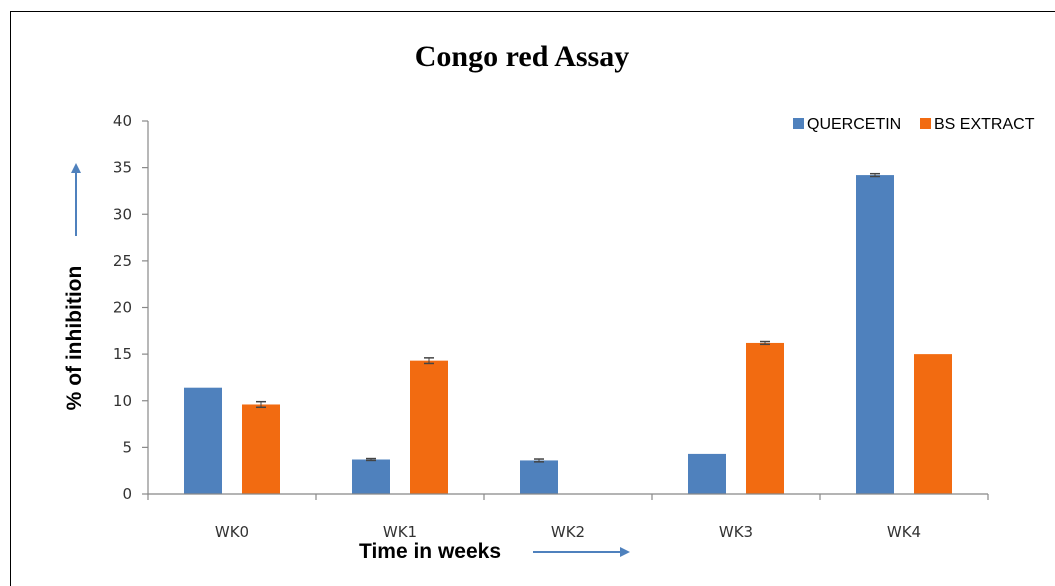 The height and width of the screenshot is (586, 1055). What do you see at coordinates (122, 168) in the screenshot?
I see `y-tick-label: 35` at bounding box center [122, 168].